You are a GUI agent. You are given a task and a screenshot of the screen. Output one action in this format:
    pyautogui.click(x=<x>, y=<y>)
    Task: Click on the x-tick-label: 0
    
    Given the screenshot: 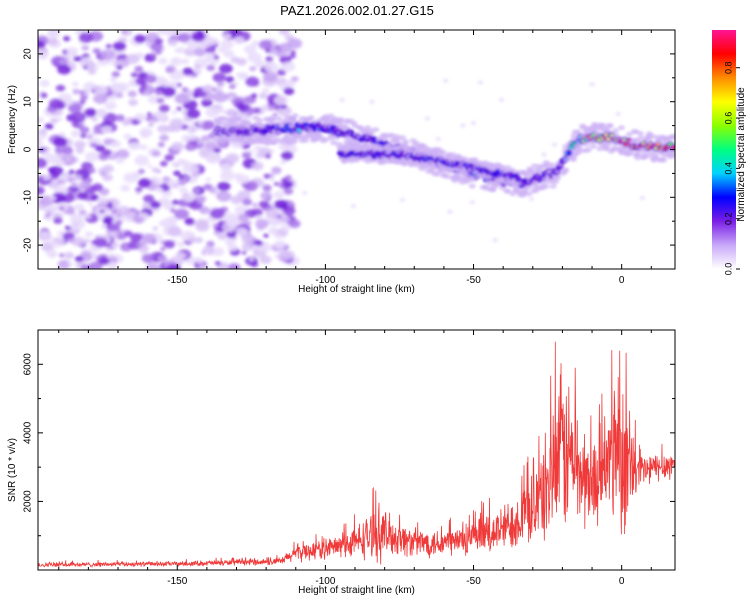 What is the action you would take?
    pyautogui.click(x=622, y=581)
    